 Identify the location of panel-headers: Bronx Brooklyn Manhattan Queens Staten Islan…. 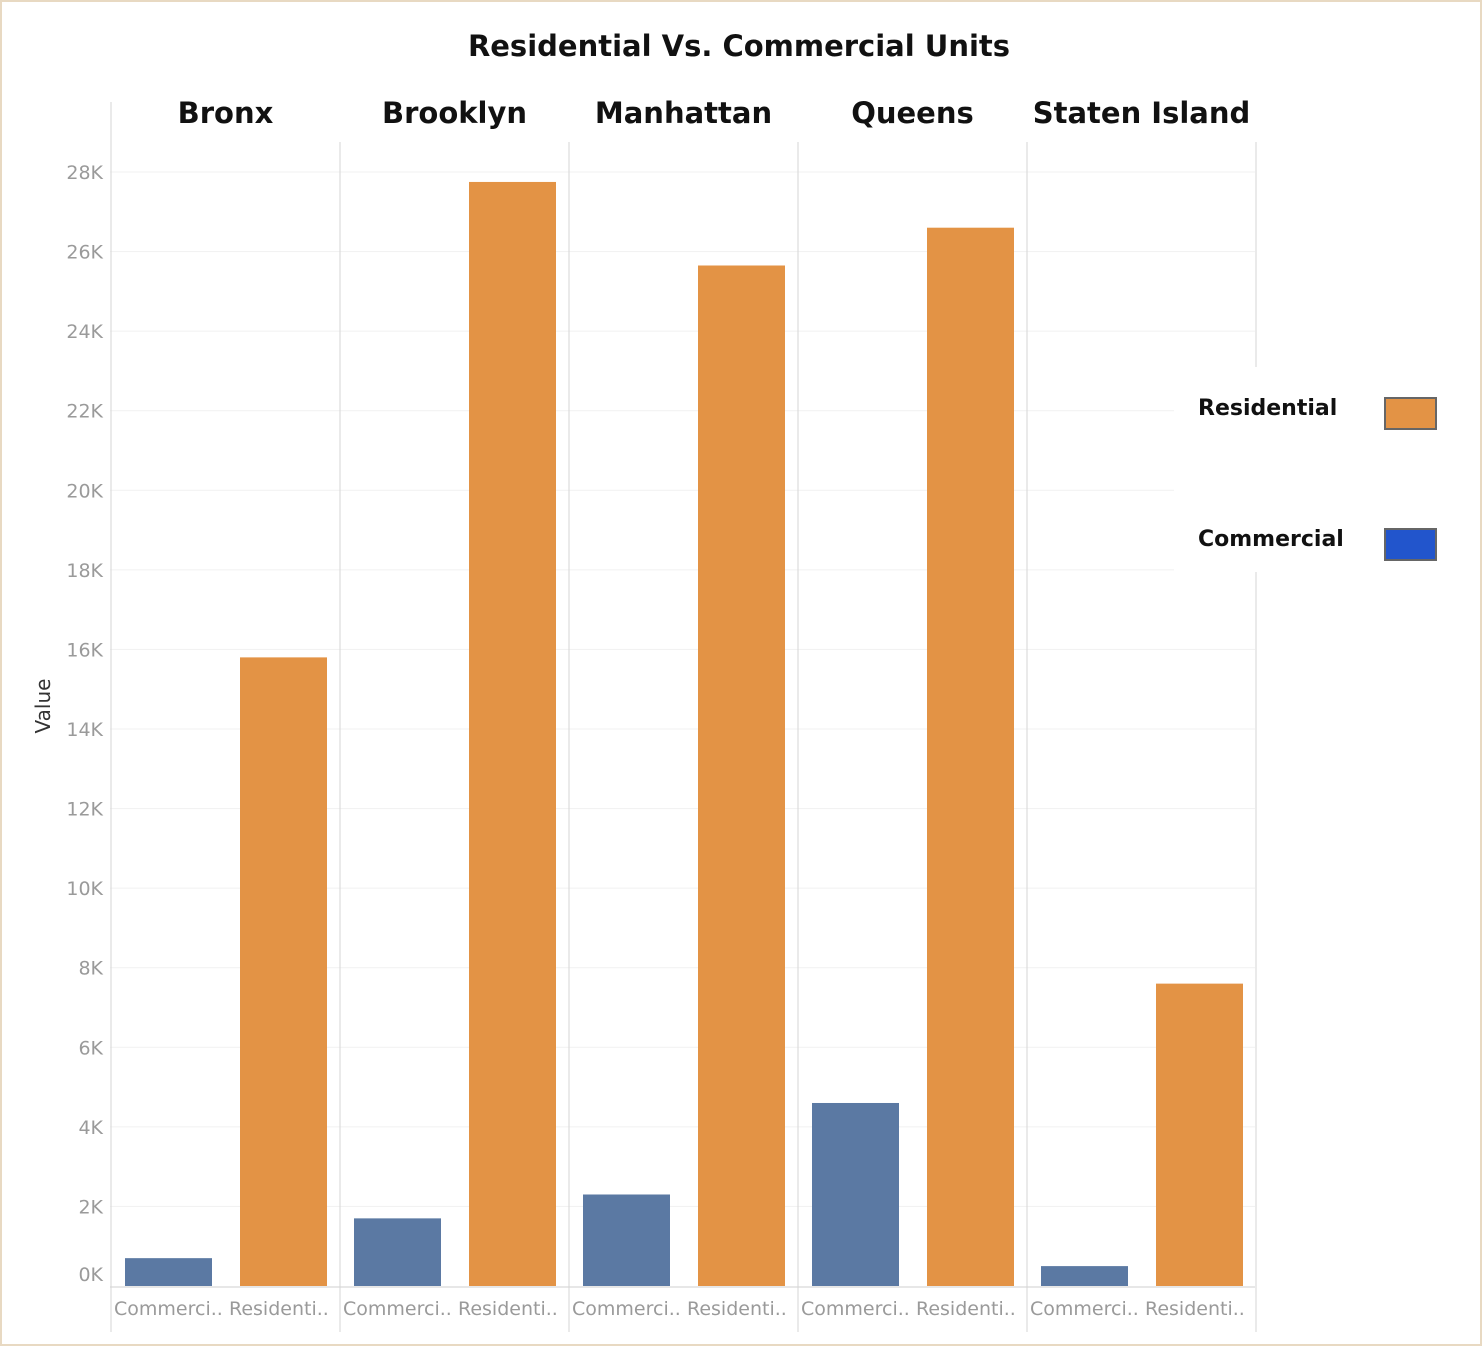
(714, 113).